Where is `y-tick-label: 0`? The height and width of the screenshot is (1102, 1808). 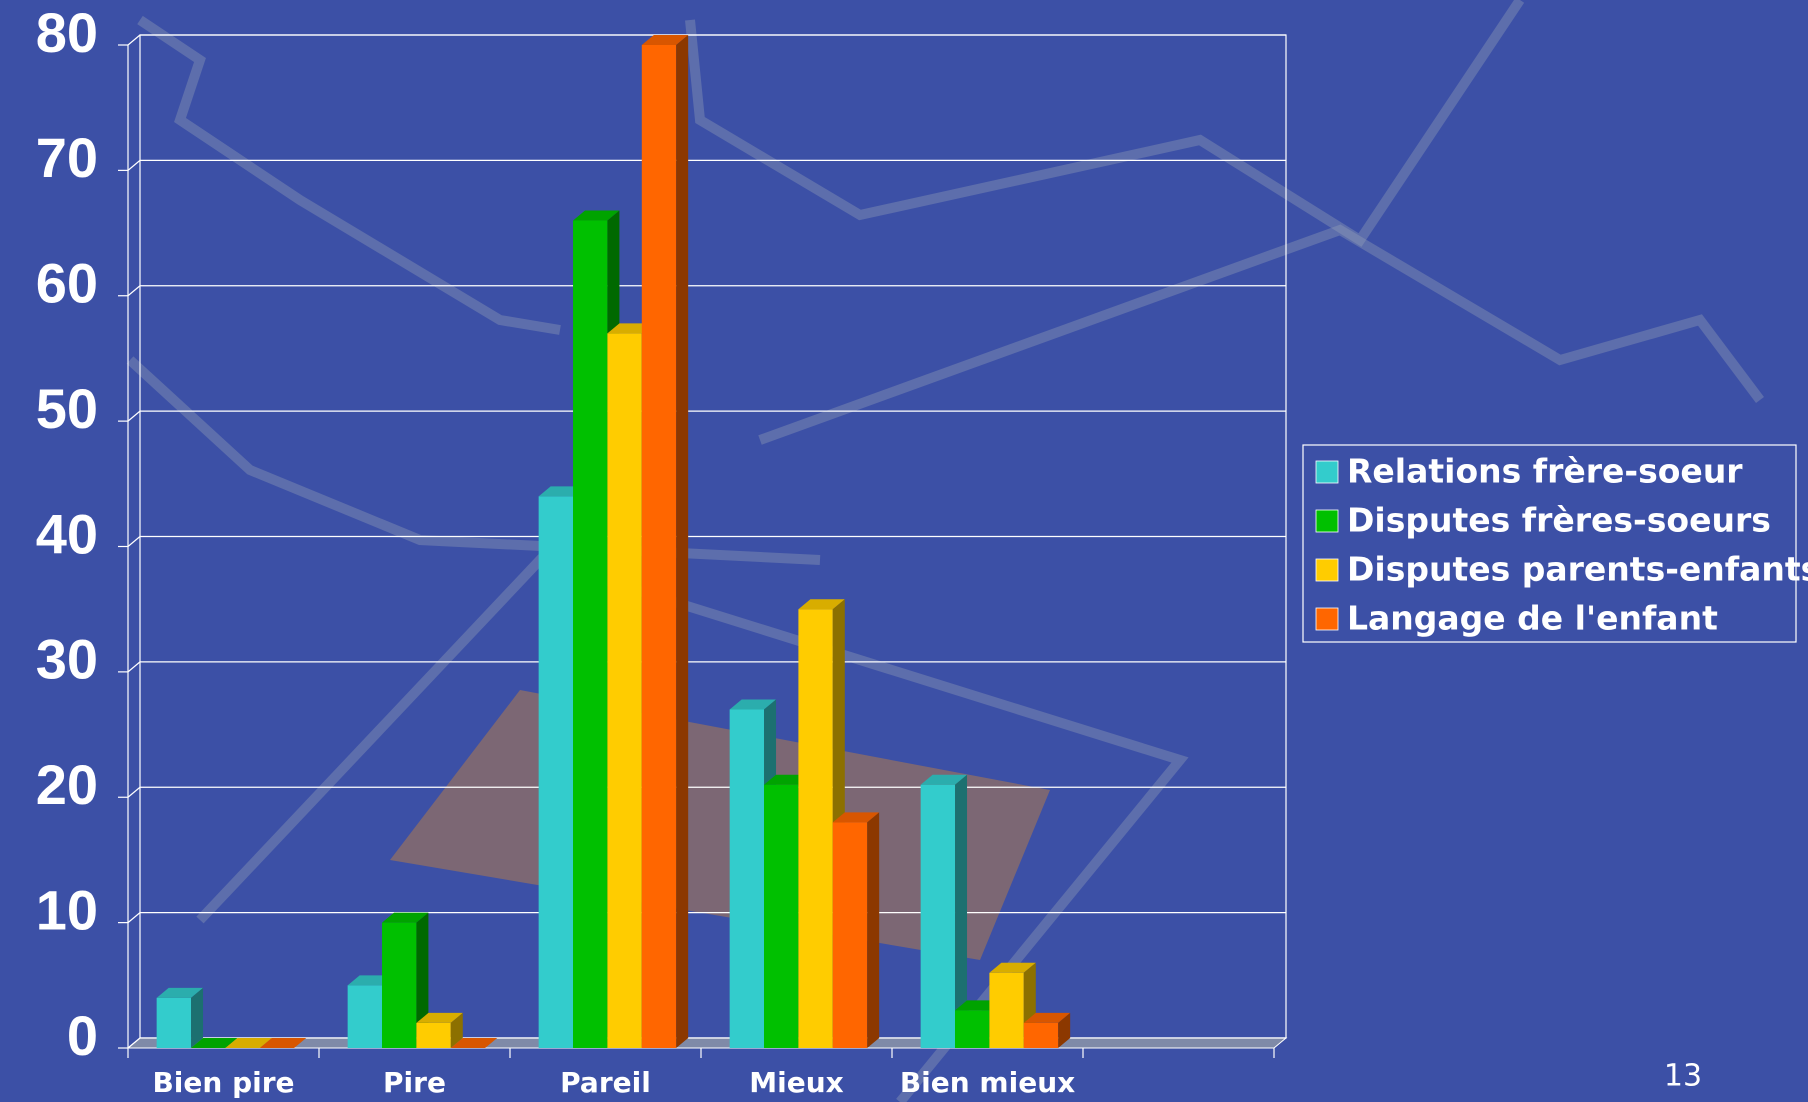
y-tick-label: 0 is located at coordinates (82, 1035).